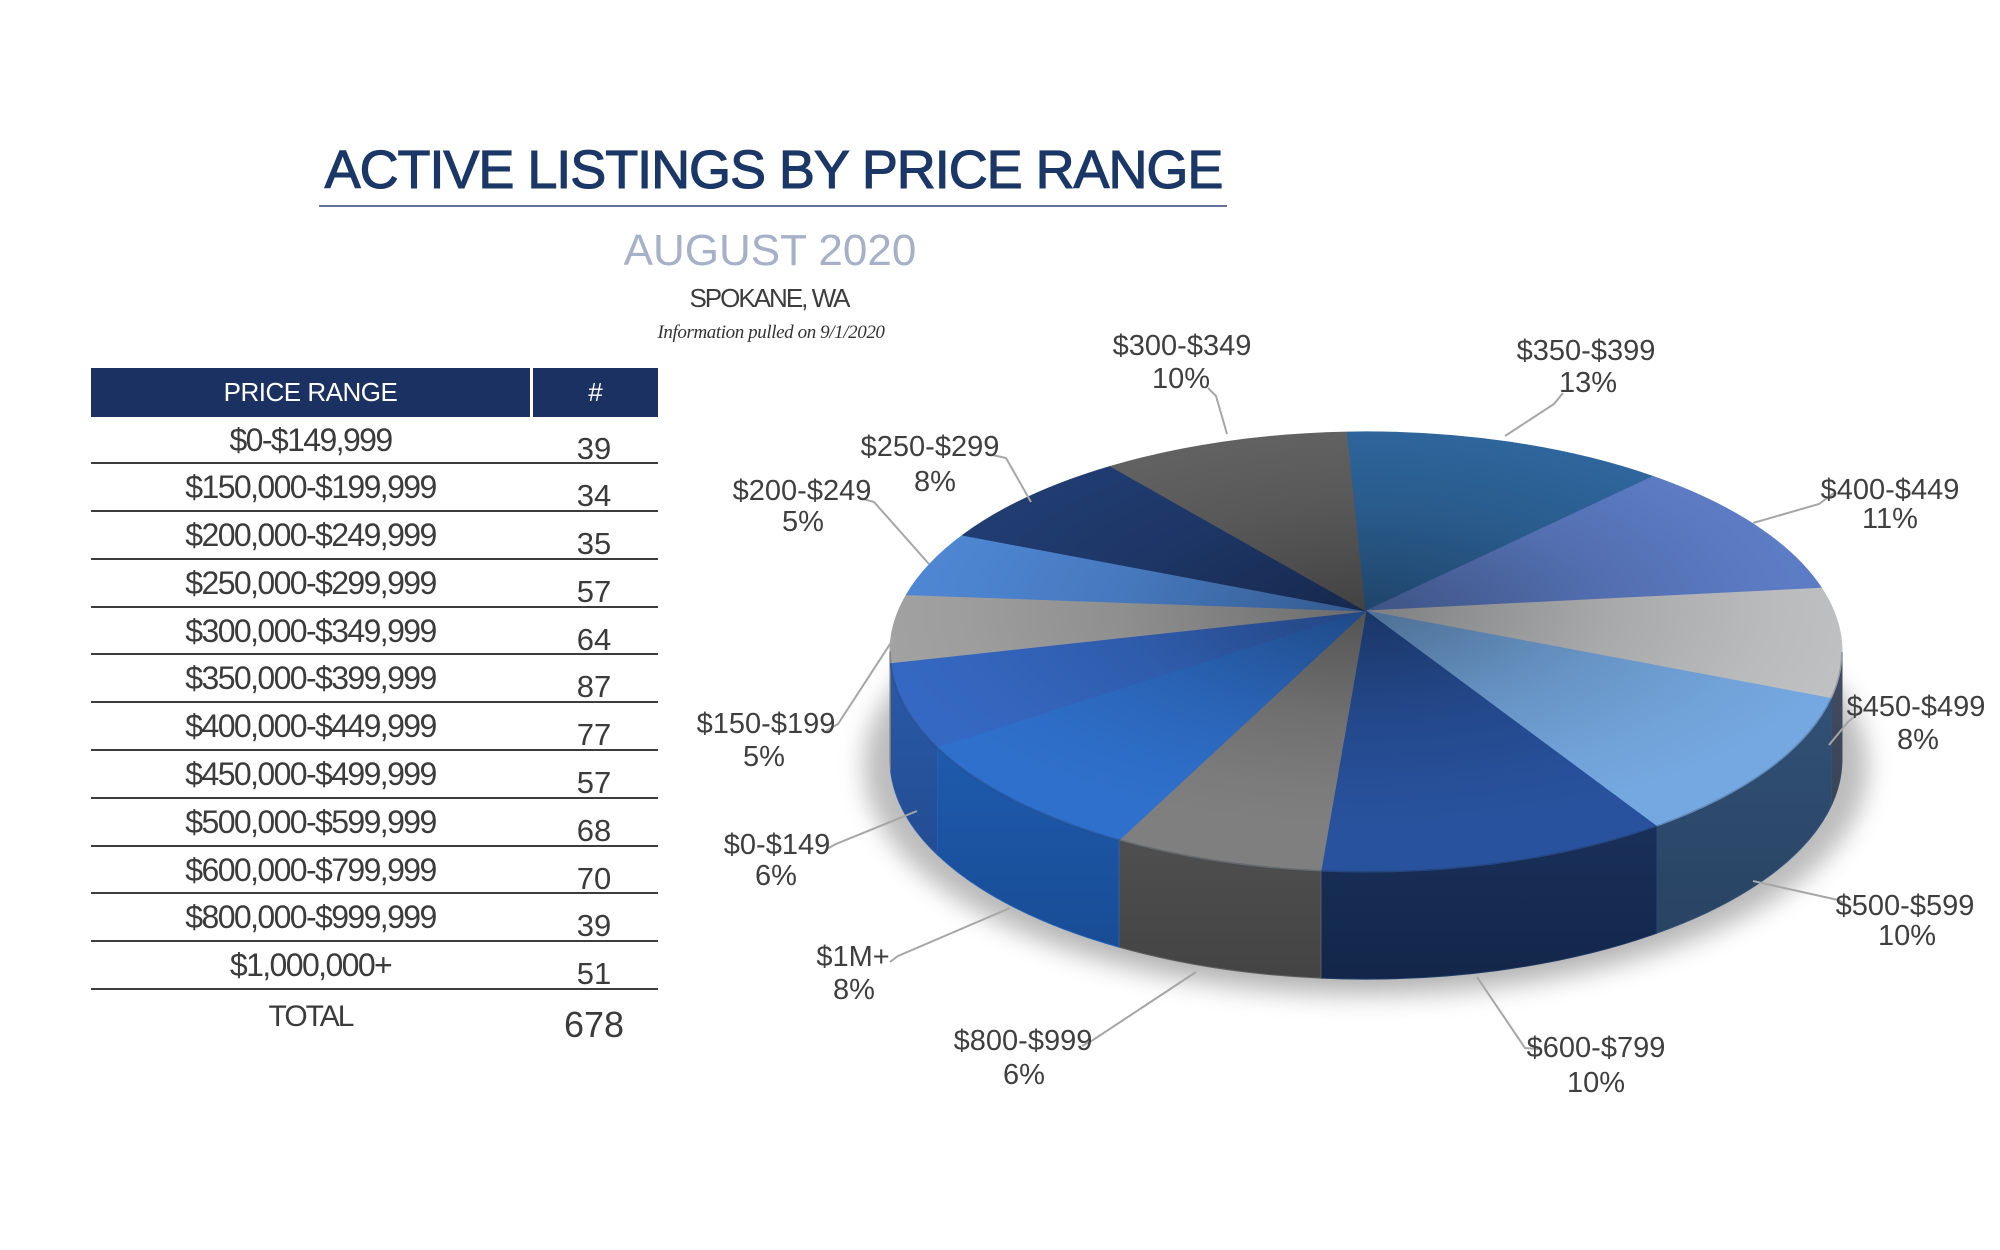  What do you see at coordinates (1916, 707) in the screenshot?
I see `svg-text: $450-$499` at bounding box center [1916, 707].